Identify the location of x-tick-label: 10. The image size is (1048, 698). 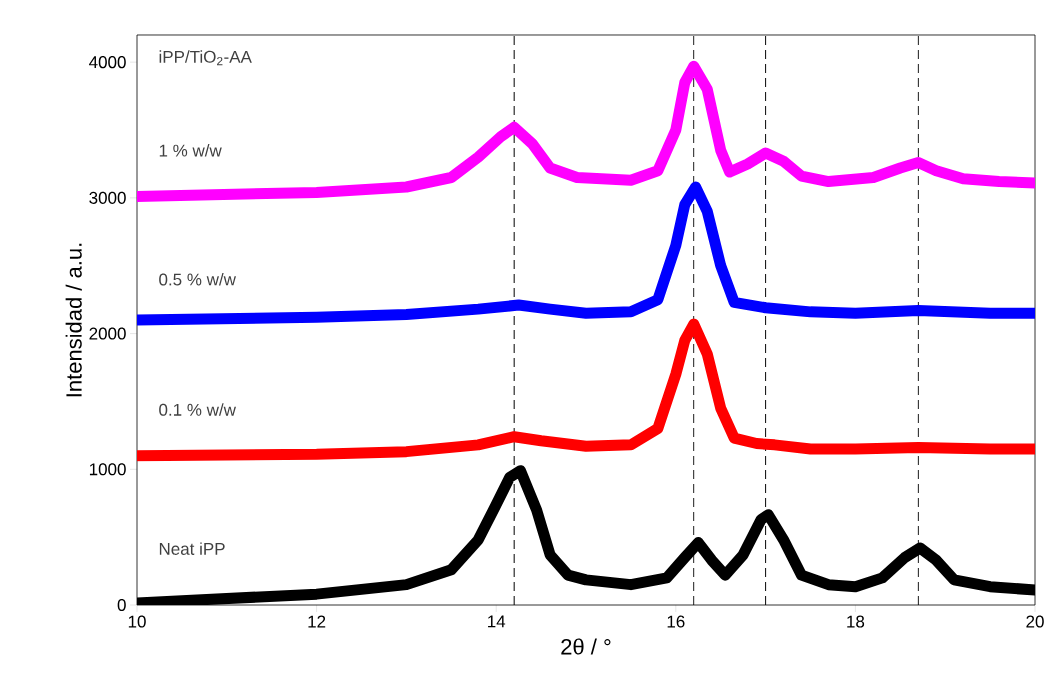
(137, 621).